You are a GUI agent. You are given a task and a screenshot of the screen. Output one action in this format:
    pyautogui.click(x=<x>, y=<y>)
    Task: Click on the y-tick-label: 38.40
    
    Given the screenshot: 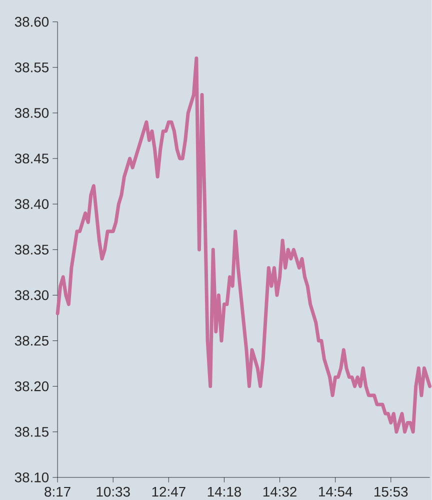 What is the action you would take?
    pyautogui.click(x=31, y=204)
    